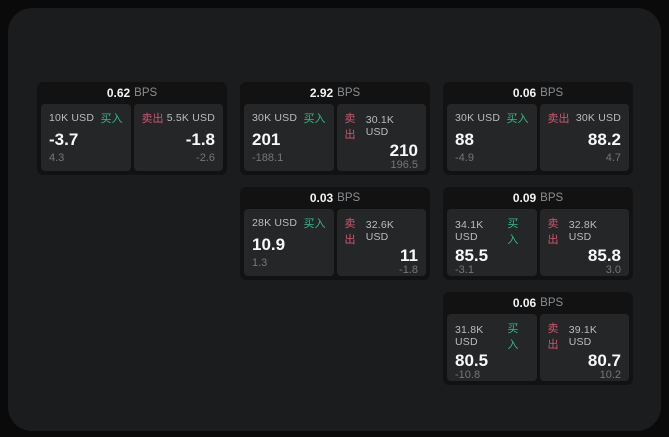 Image resolution: width=669 pixels, height=437 pixels. I want to click on buy-tile-top-line: 10K USD 买入, so click(86, 118).